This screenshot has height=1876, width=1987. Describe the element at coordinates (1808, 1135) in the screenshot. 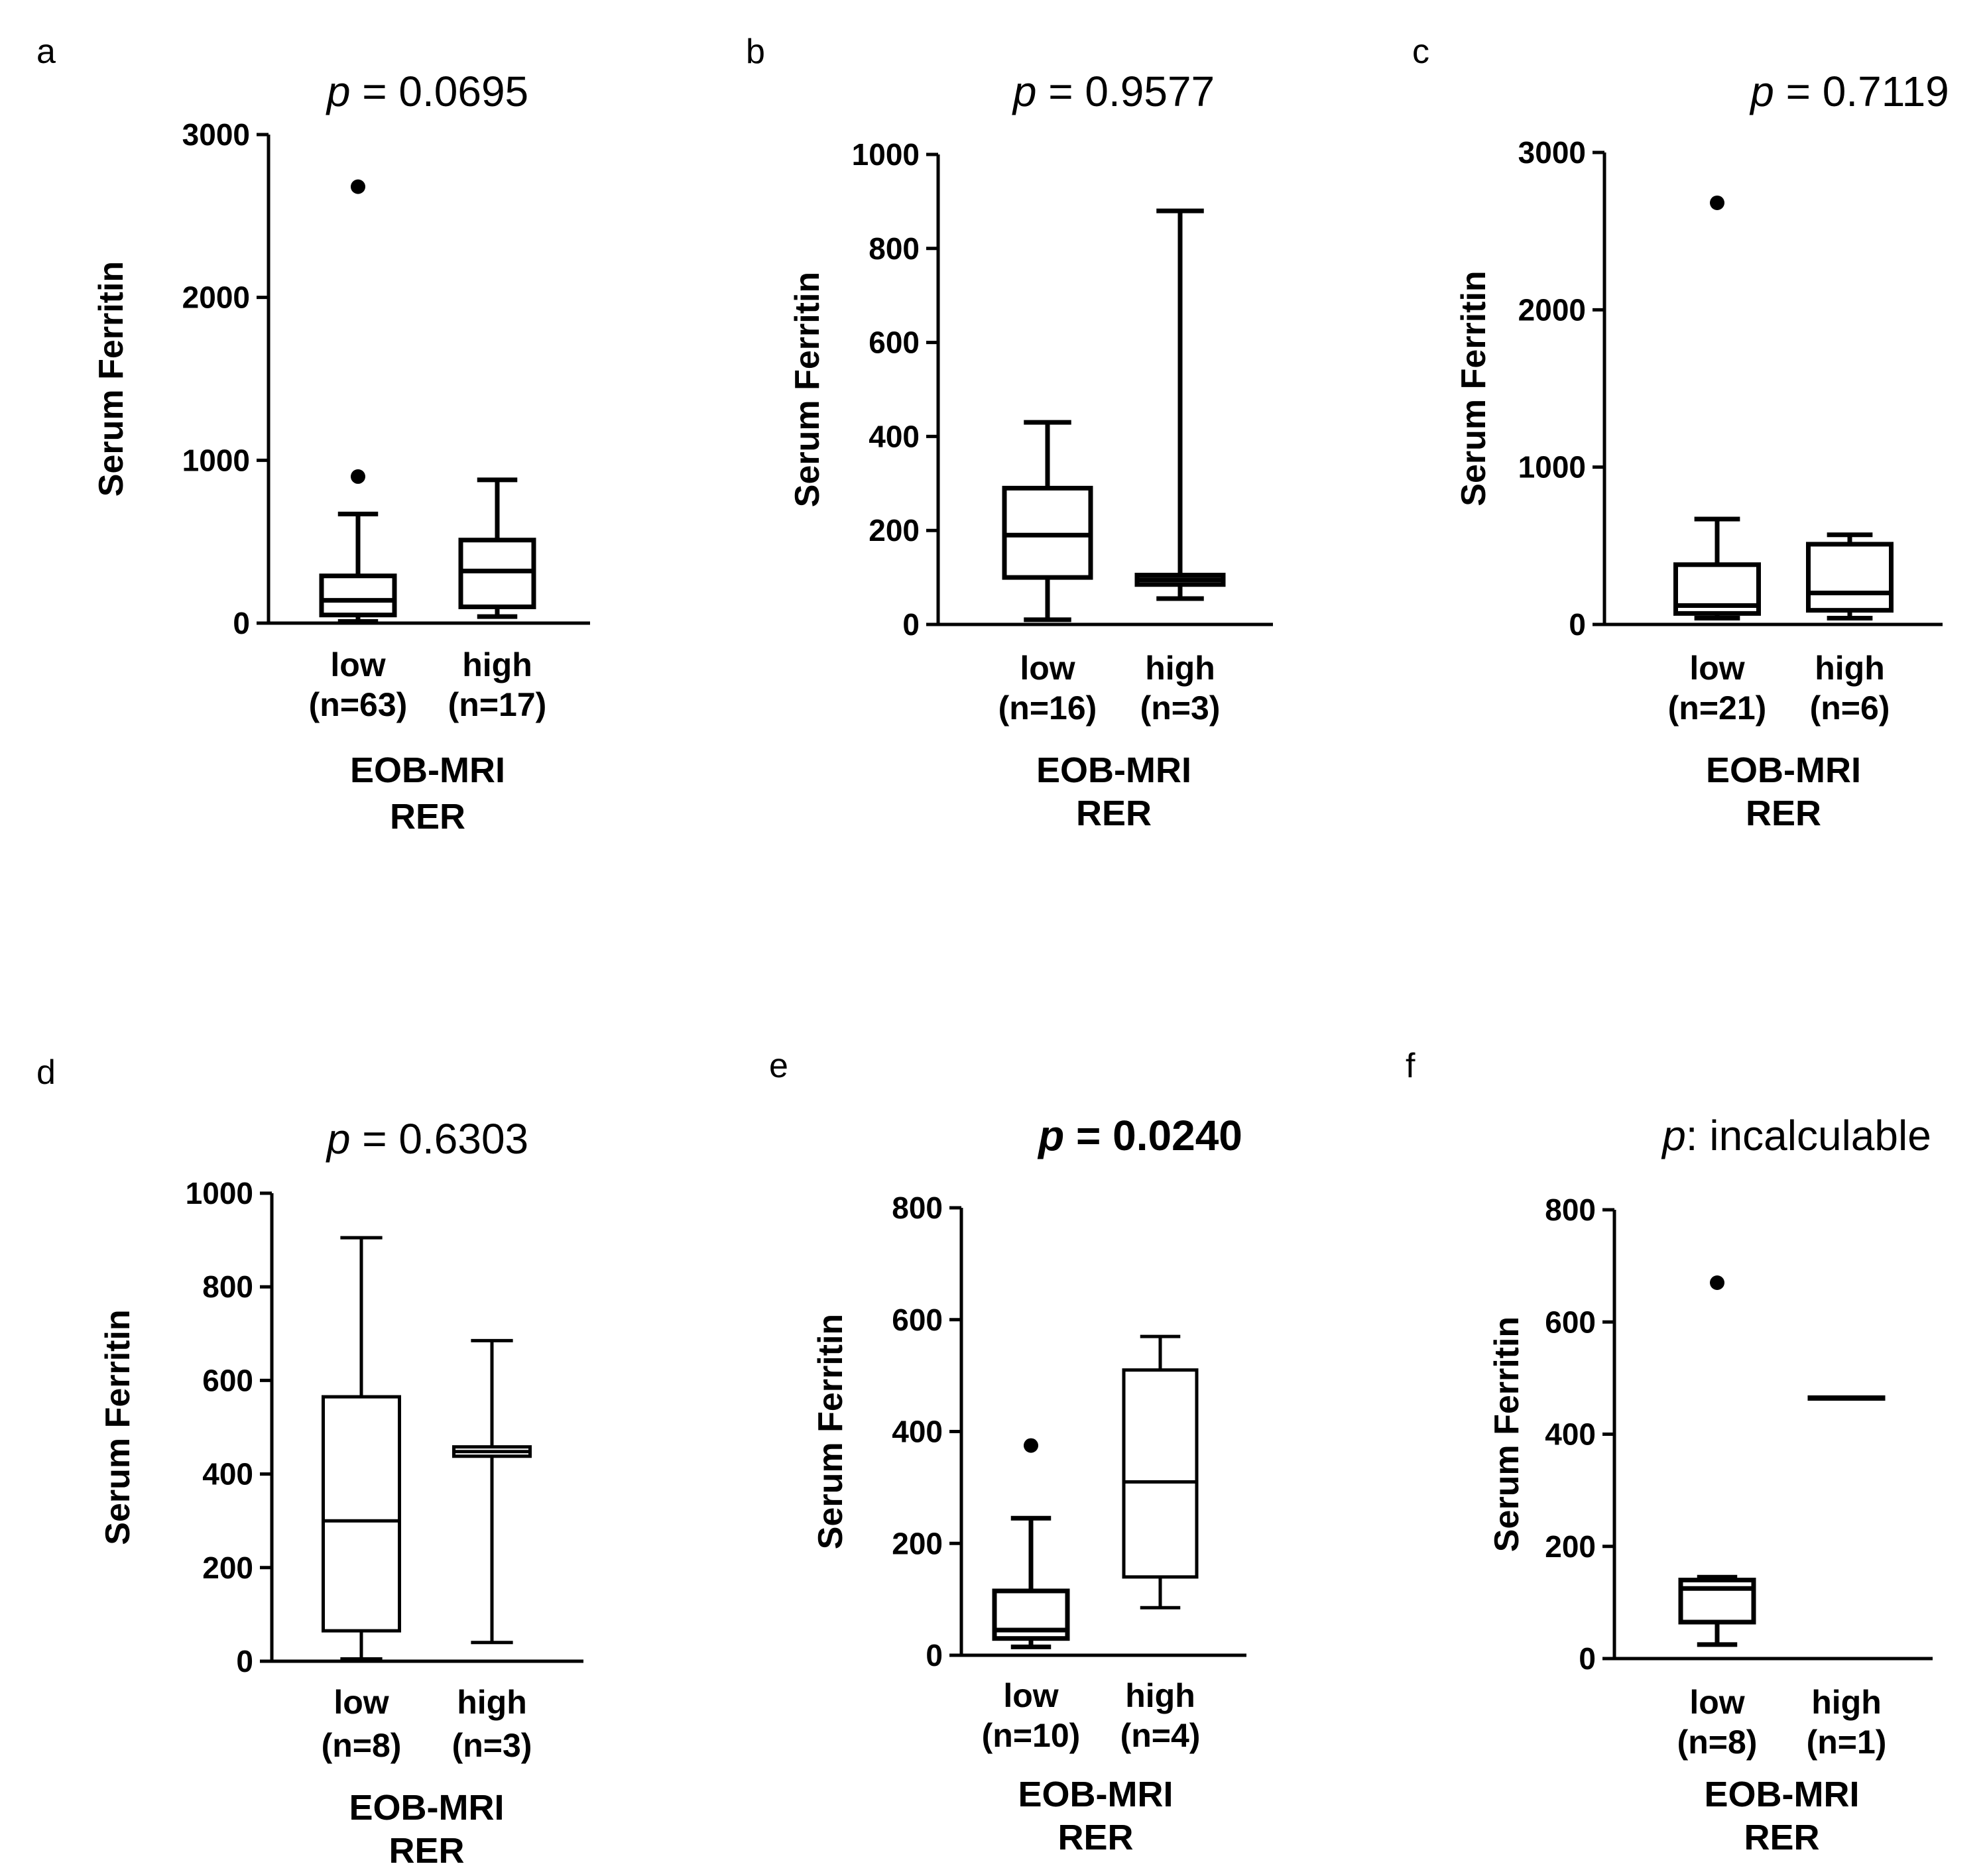

I see `p-value: : incalculable` at that location.